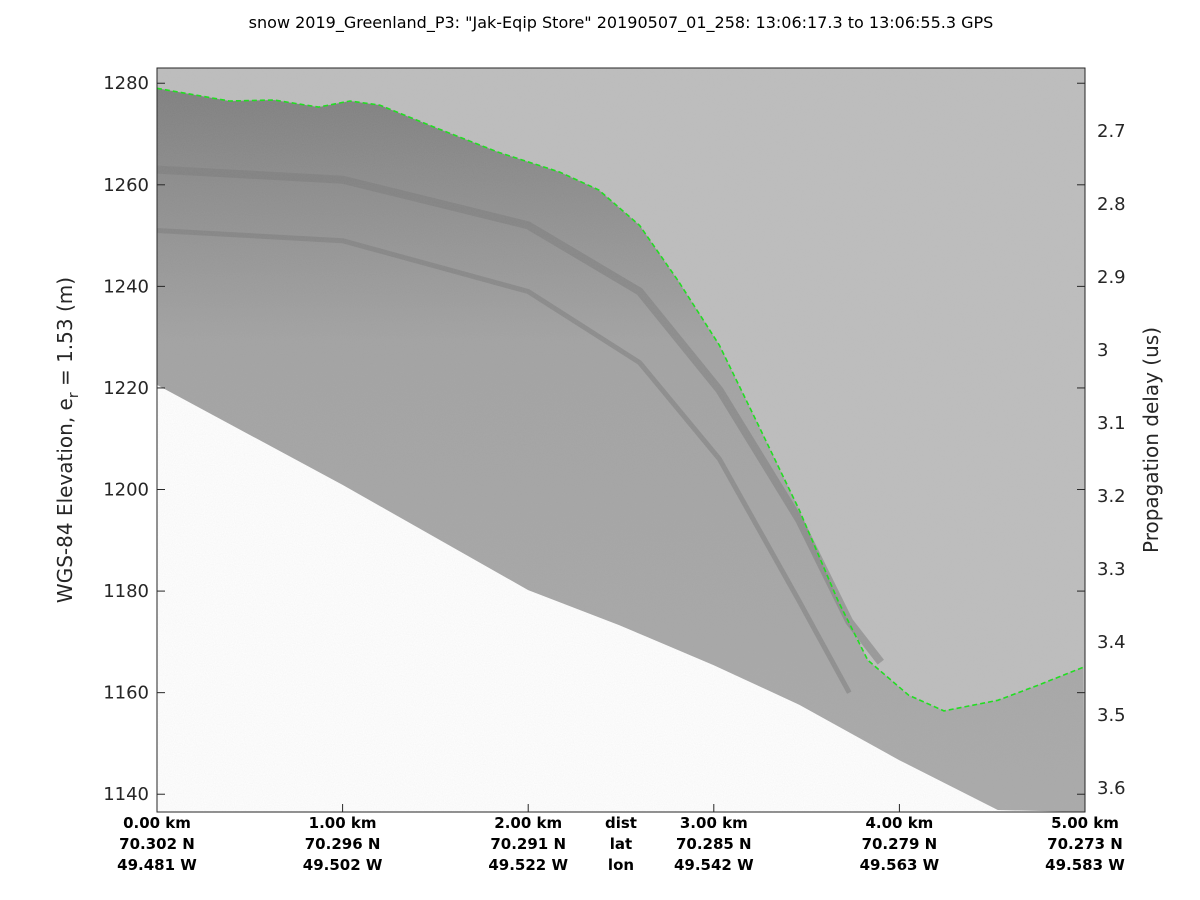 The height and width of the screenshot is (900, 1200). I want to click on x-tick-label-lon: 49.542 W, so click(714, 865).